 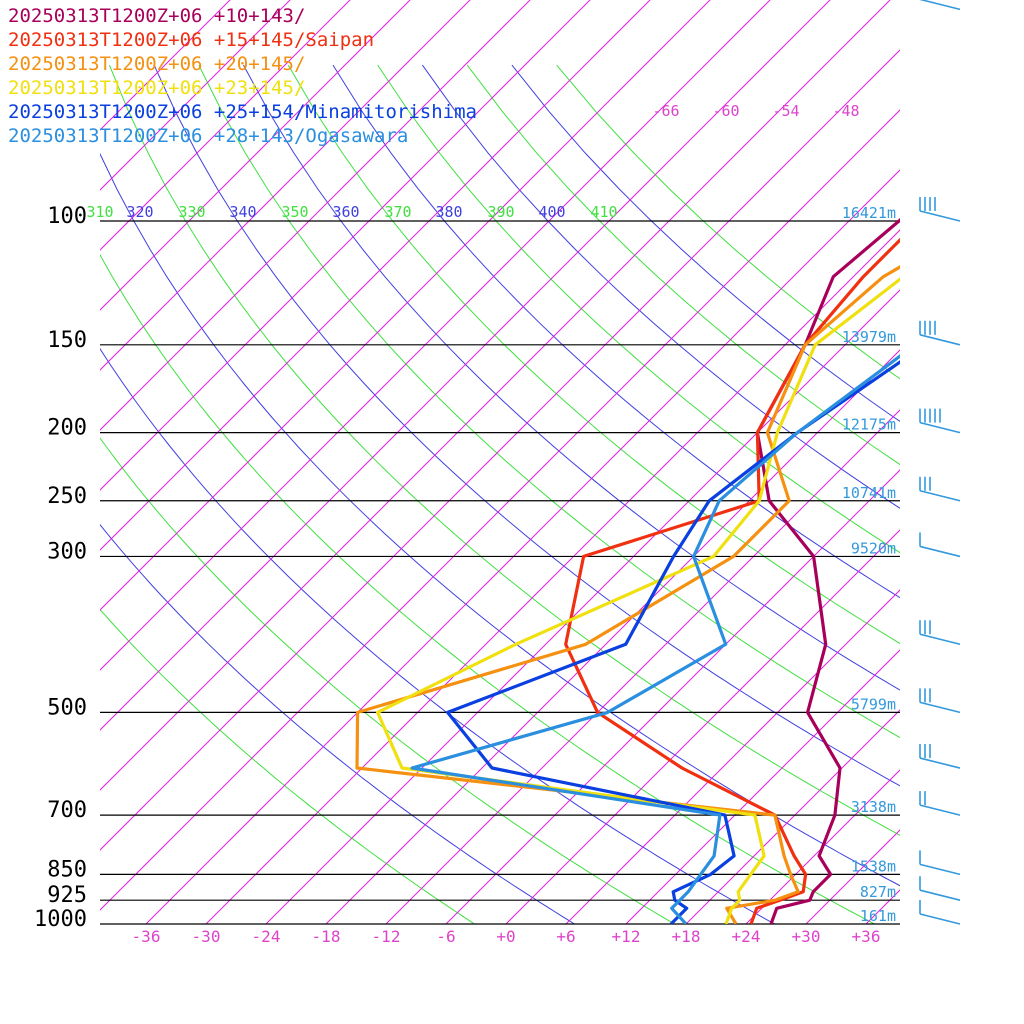 I want to click on x-tick-label: +36, so click(x=866, y=936).